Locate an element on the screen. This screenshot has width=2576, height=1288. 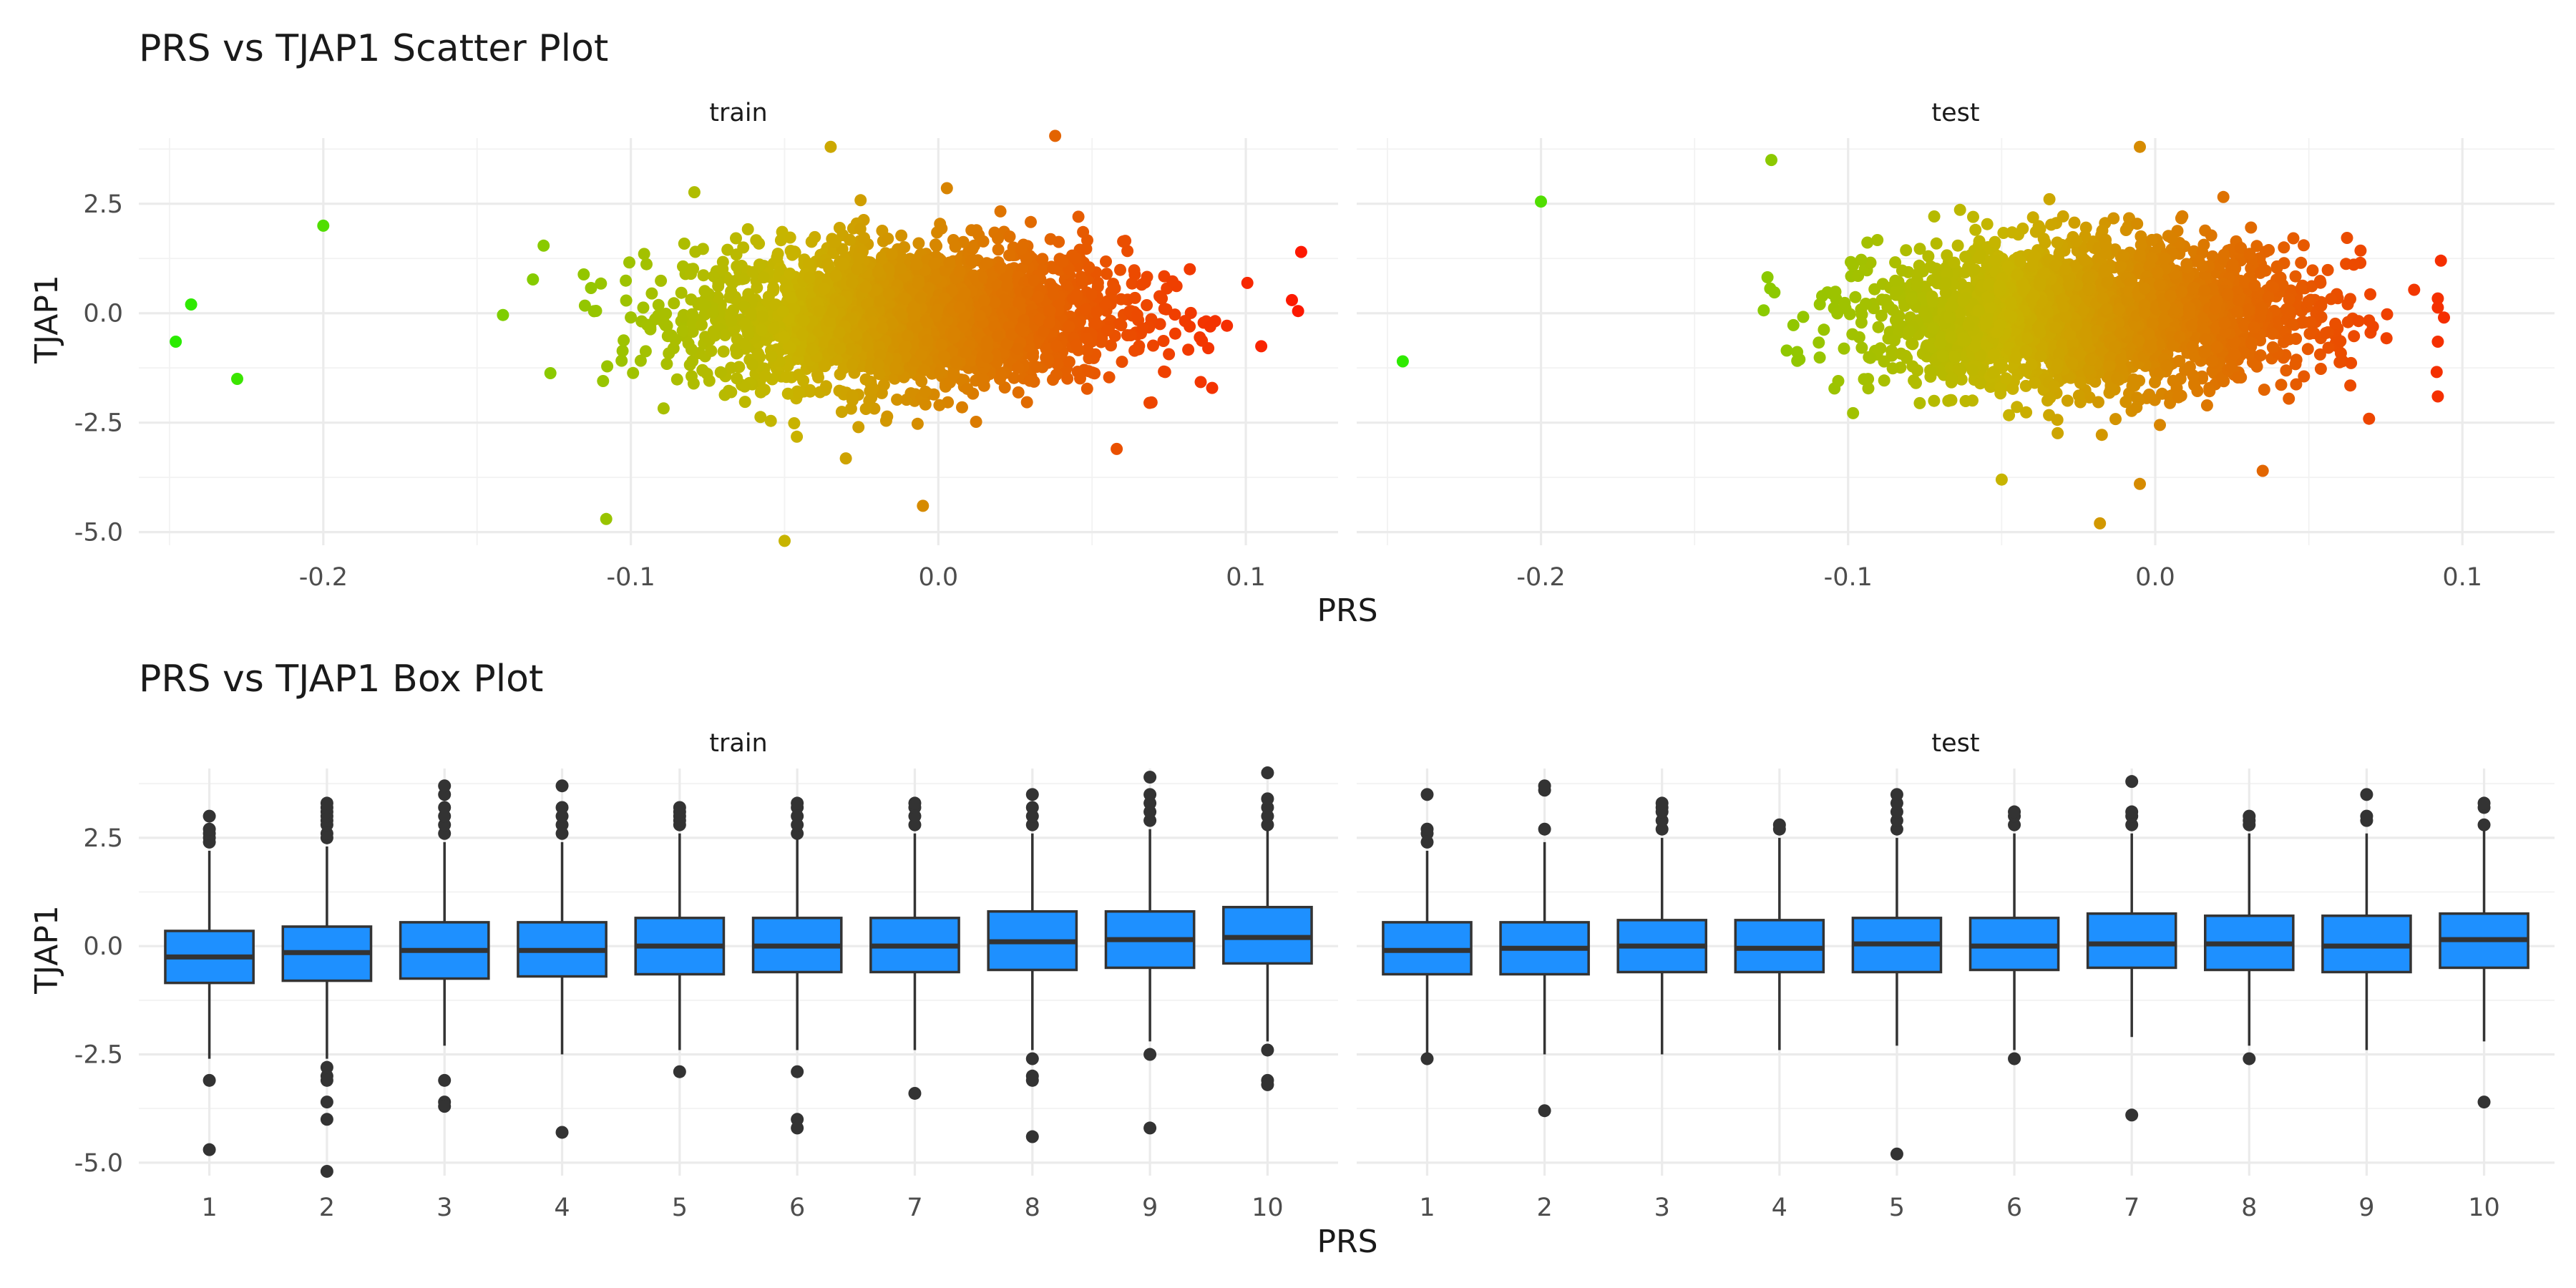
scatter-y-tick-label: 0.0 is located at coordinates (103, 314).